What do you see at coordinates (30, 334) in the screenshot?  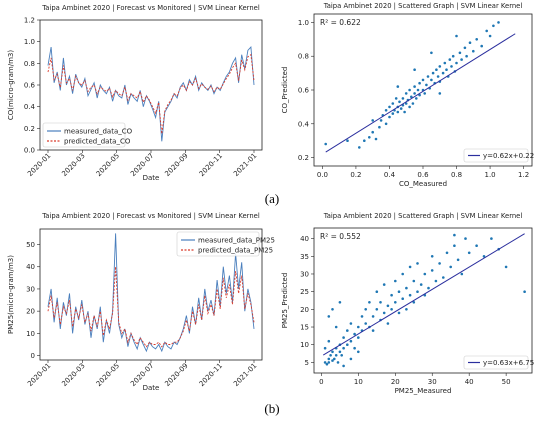 I see `pm-ts-ytick-label-1: 10` at bounding box center [30, 334].